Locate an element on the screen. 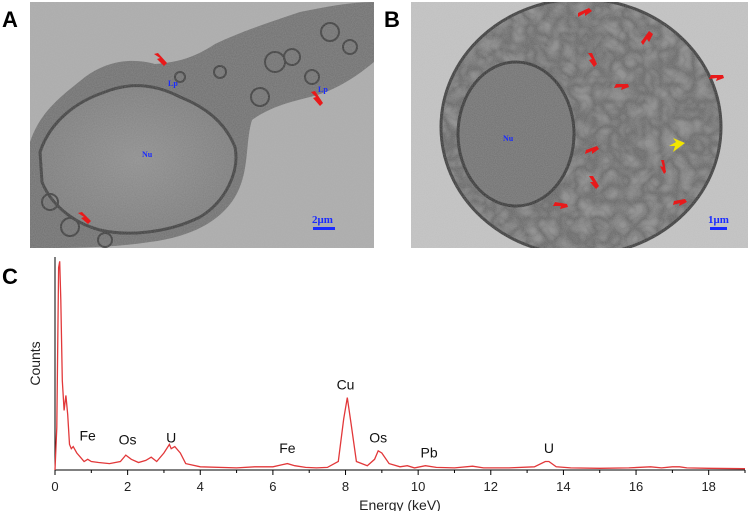 The image size is (750, 511). scale-bar-text-a: 2μm is located at coordinates (322, 220).